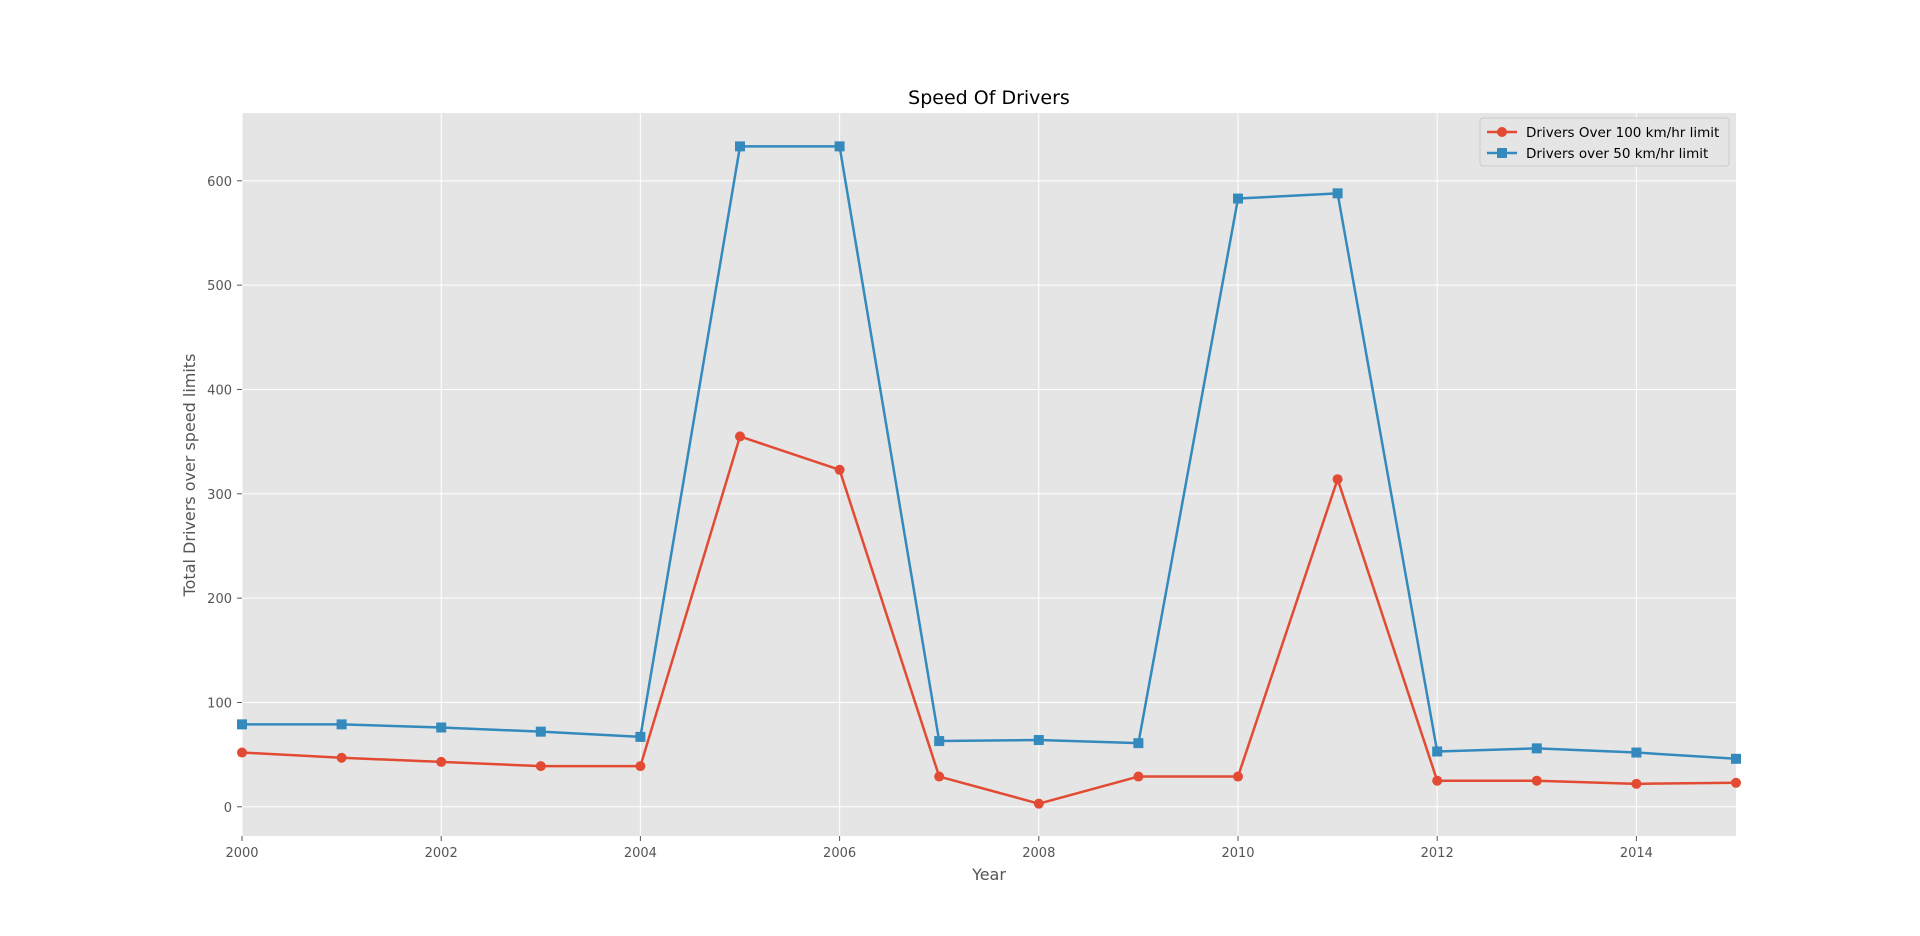  What do you see at coordinates (228, 808) in the screenshot?
I see `y-tick-label: 0` at bounding box center [228, 808].